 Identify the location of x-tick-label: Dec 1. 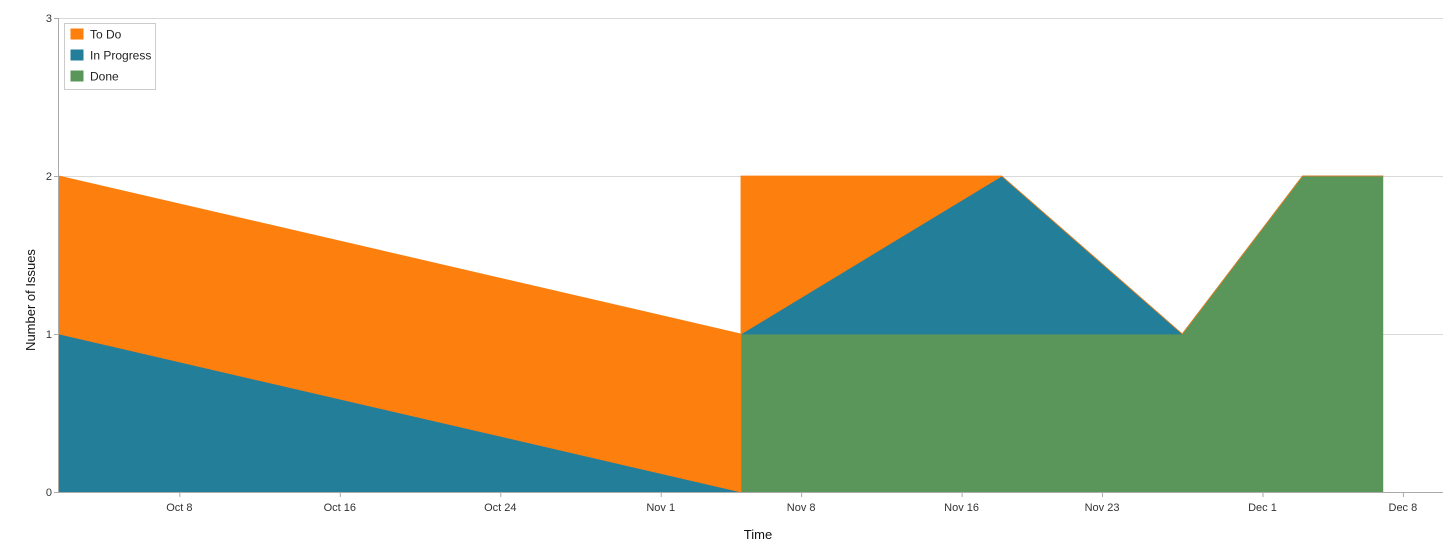
(1262, 508).